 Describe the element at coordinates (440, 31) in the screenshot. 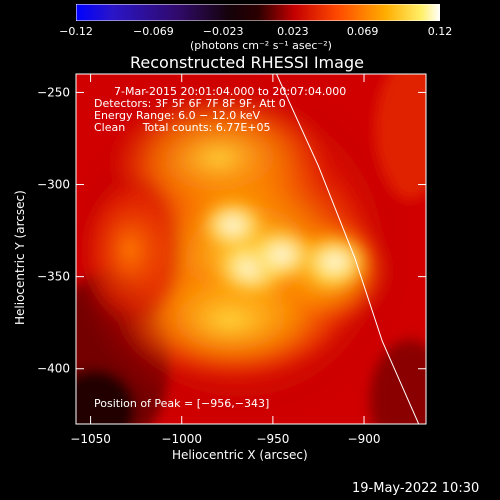

I see `colorbar-tick-label: 0.12` at that location.